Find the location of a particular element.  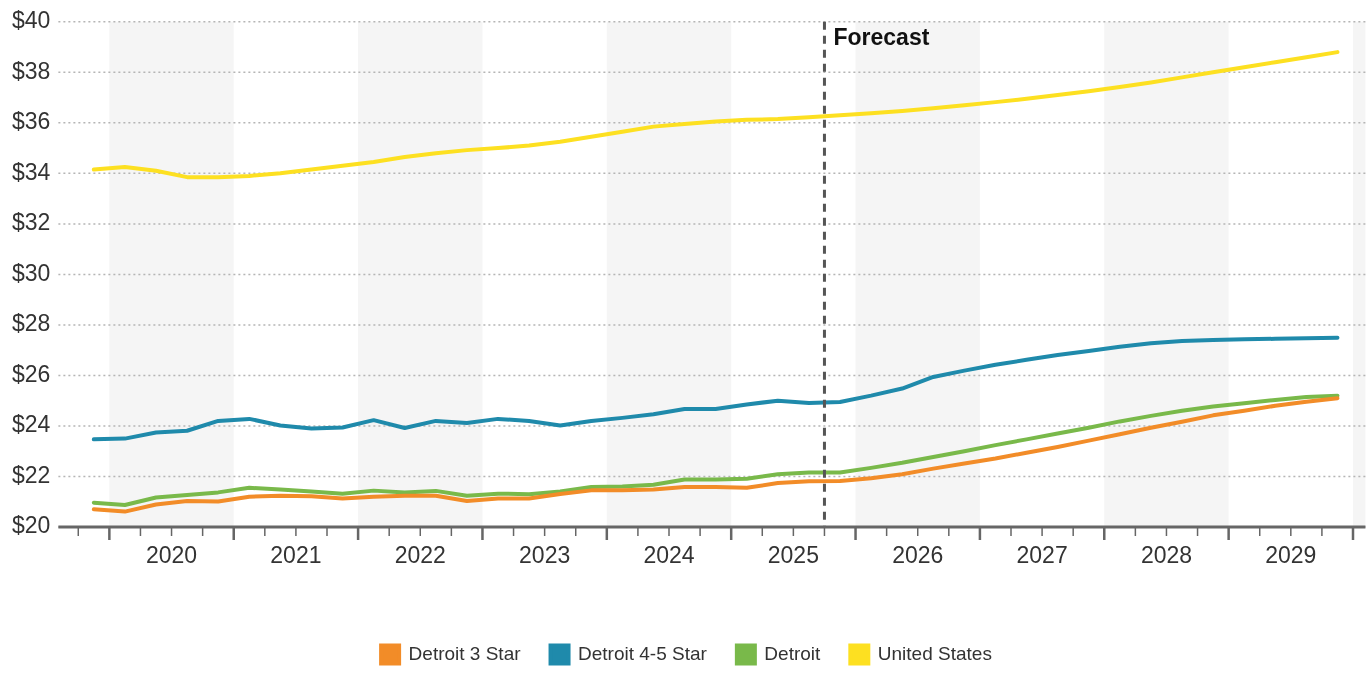

x-tick-label: 2026 is located at coordinates (918, 555).